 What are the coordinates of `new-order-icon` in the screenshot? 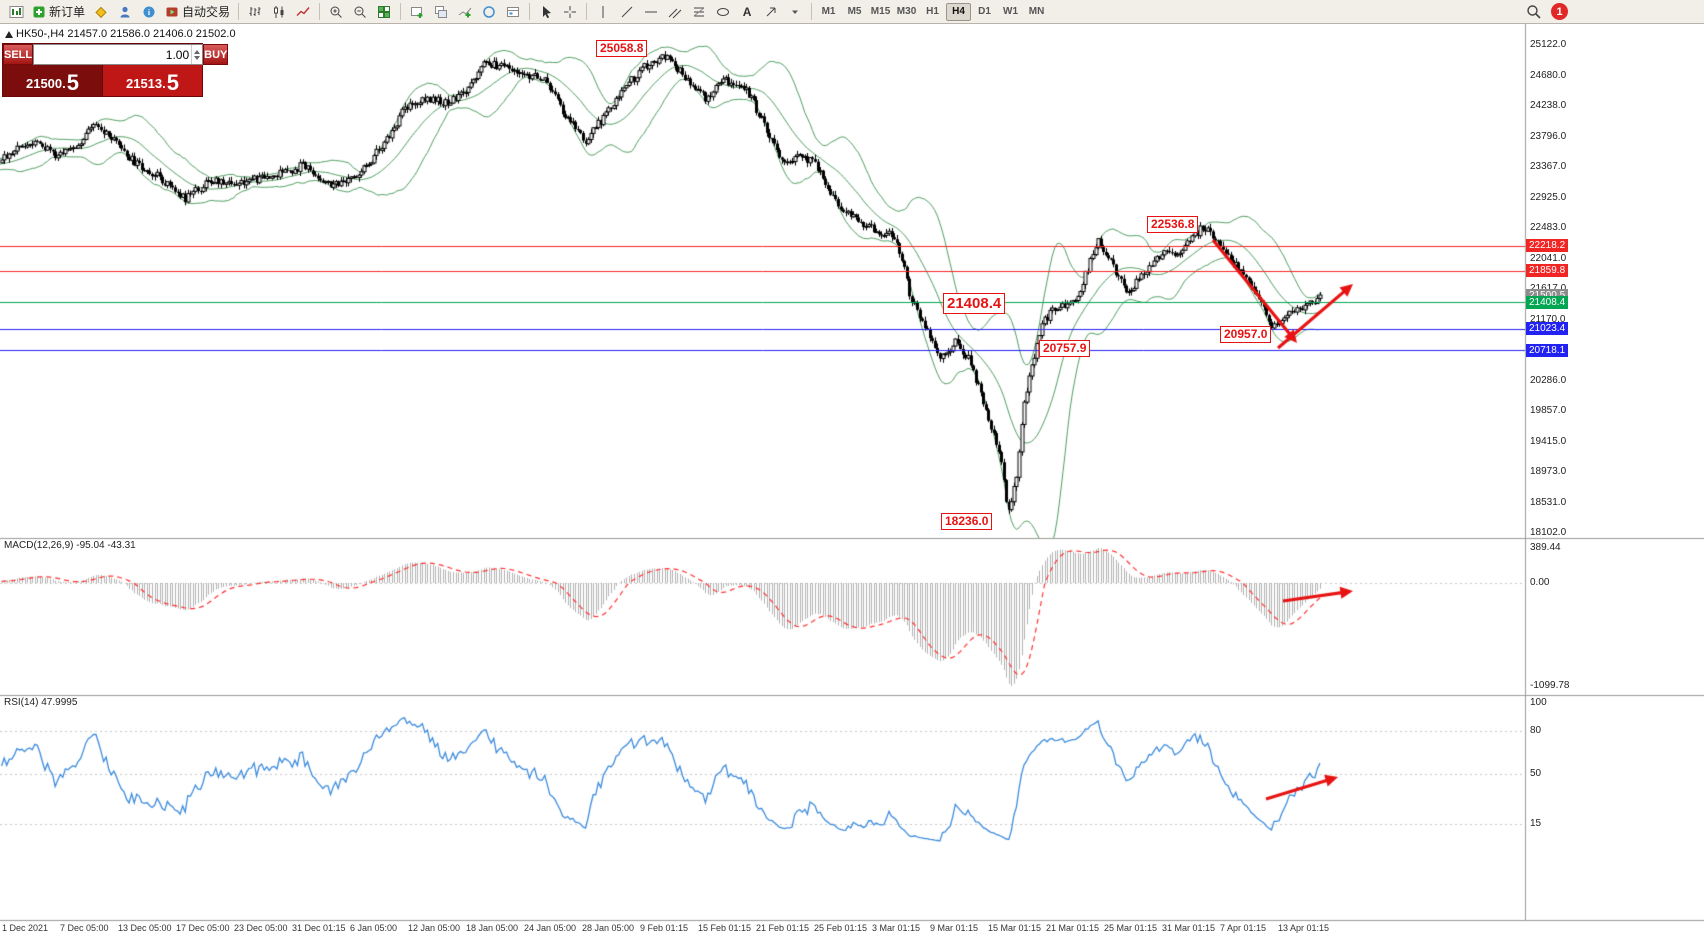 It's located at (39, 12).